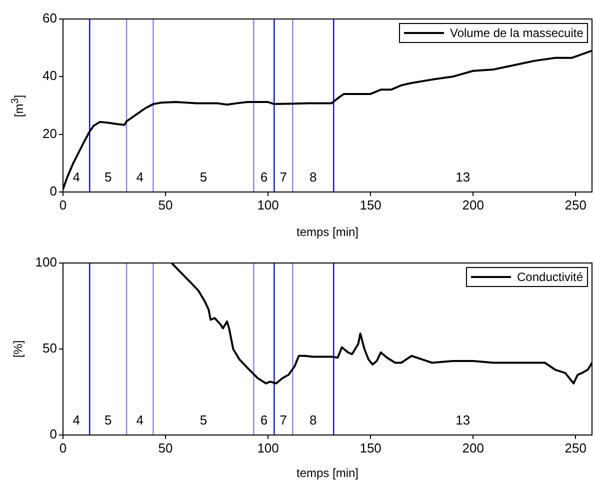  Describe the element at coordinates (49, 76) in the screenshot. I see `y-tick-label: 40` at that location.